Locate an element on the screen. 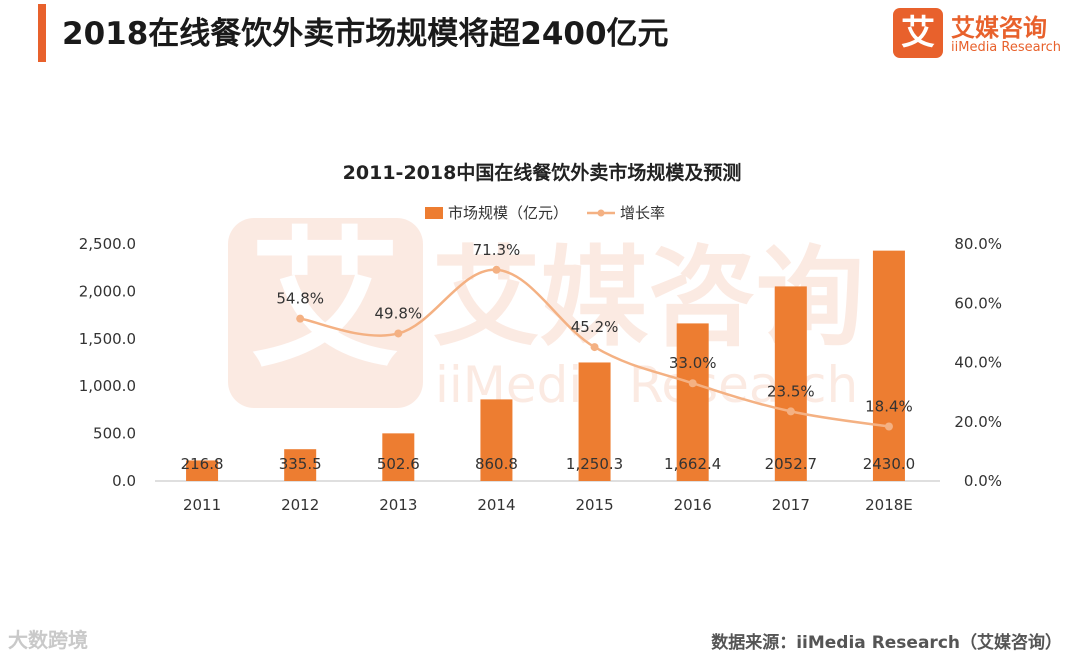  right-axis-tick-label: 60.0% is located at coordinates (978, 303).